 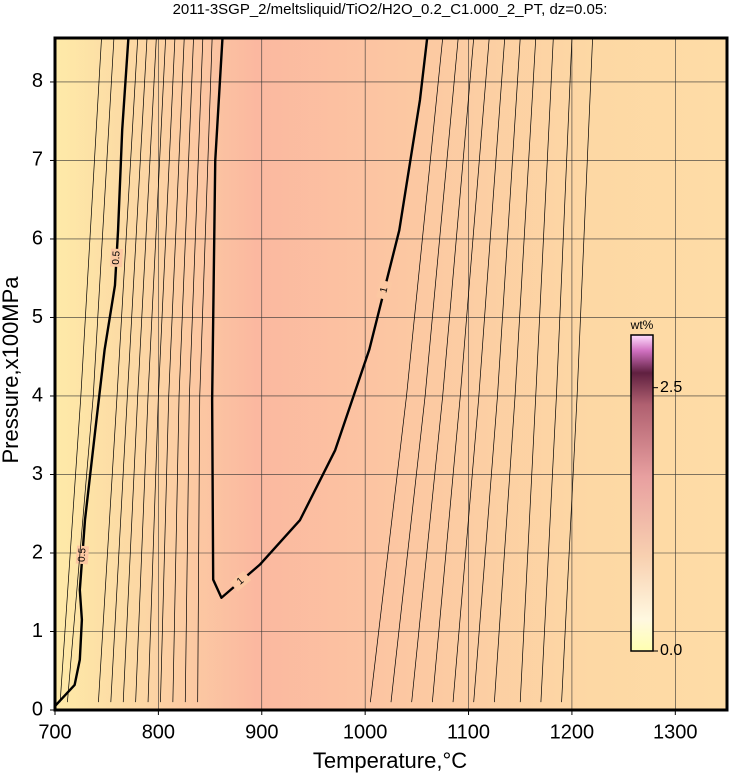 I want to click on contour-line-bold, so click(x=92, y=372).